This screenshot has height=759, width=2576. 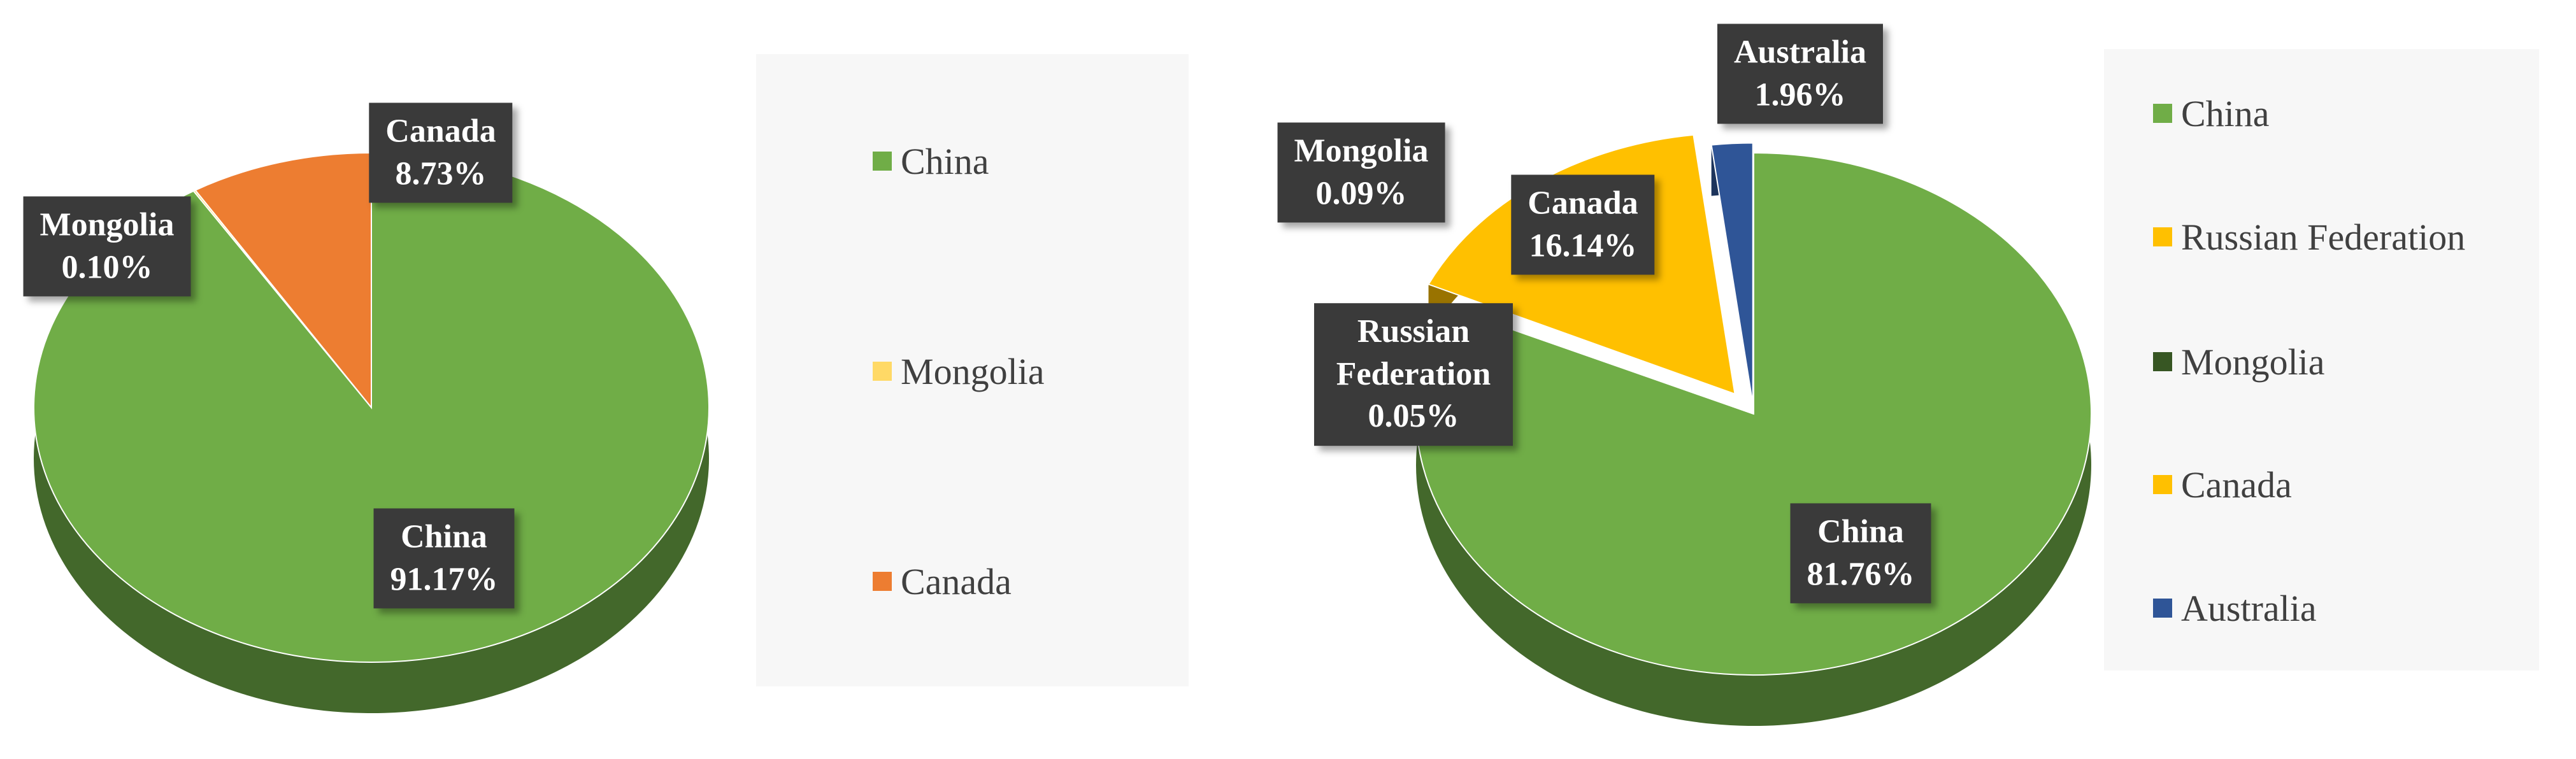 What do you see at coordinates (2249, 608) in the screenshot?
I see `legend-label: Australia` at bounding box center [2249, 608].